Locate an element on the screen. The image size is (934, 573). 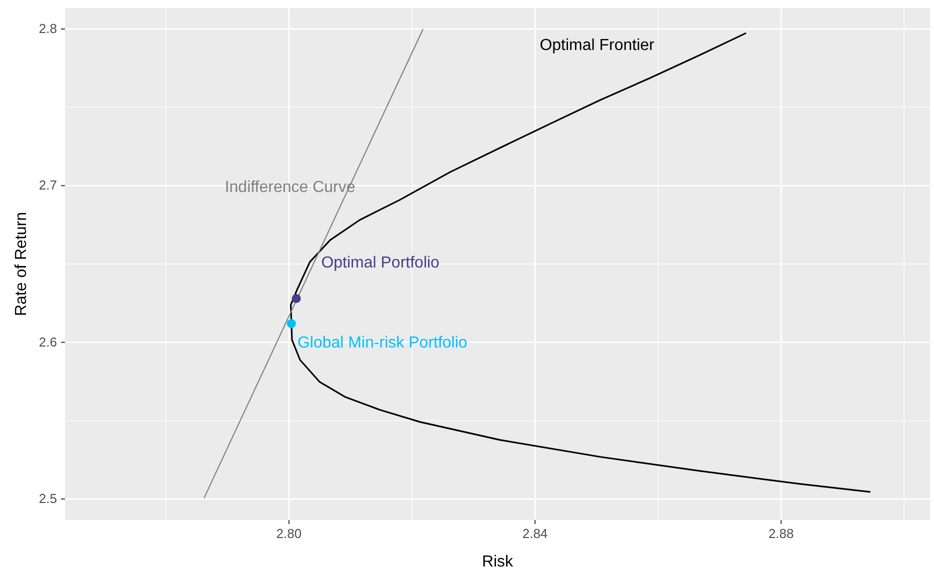
series-label: Global Min-risk Portfolio is located at coordinates (382, 343).